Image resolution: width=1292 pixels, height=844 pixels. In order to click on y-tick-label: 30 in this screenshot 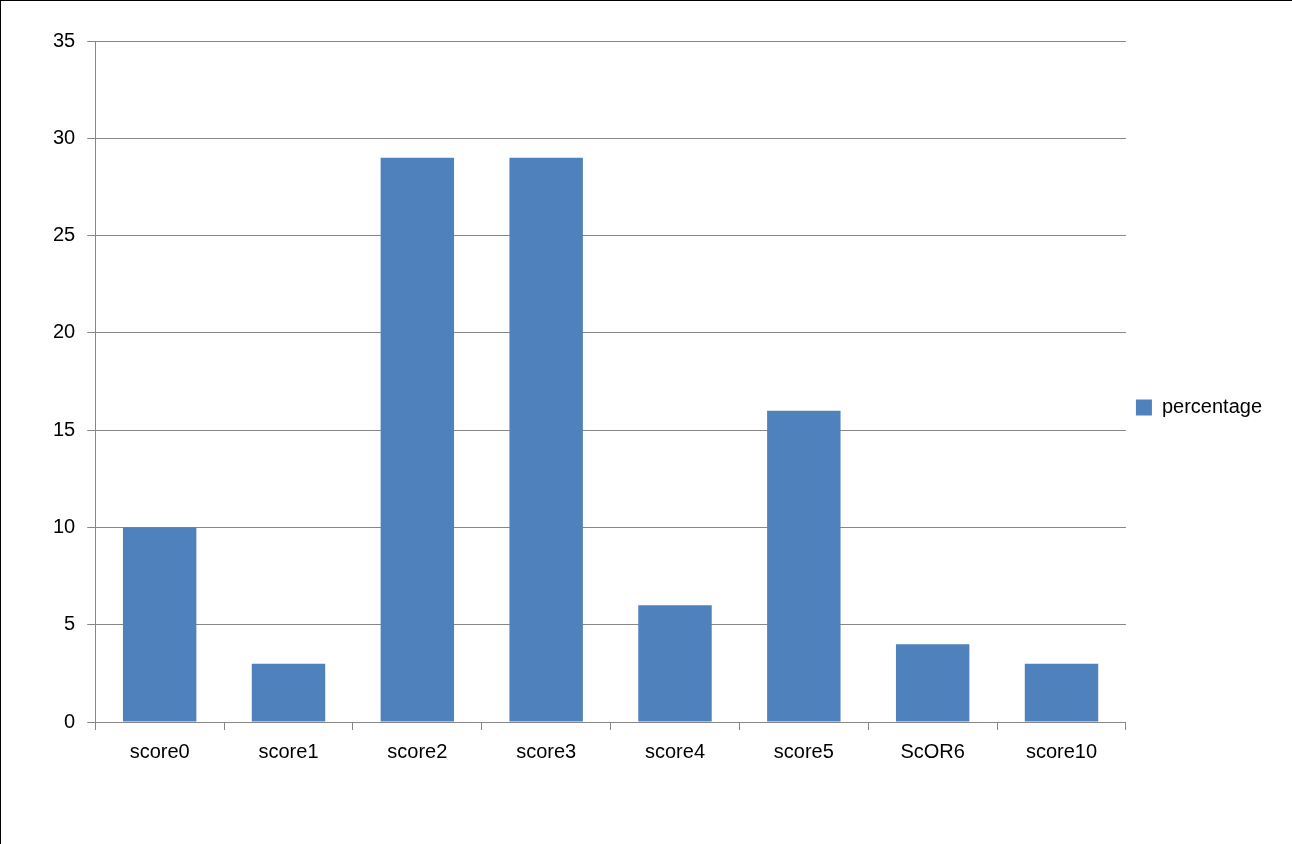, I will do `click(64, 136)`.